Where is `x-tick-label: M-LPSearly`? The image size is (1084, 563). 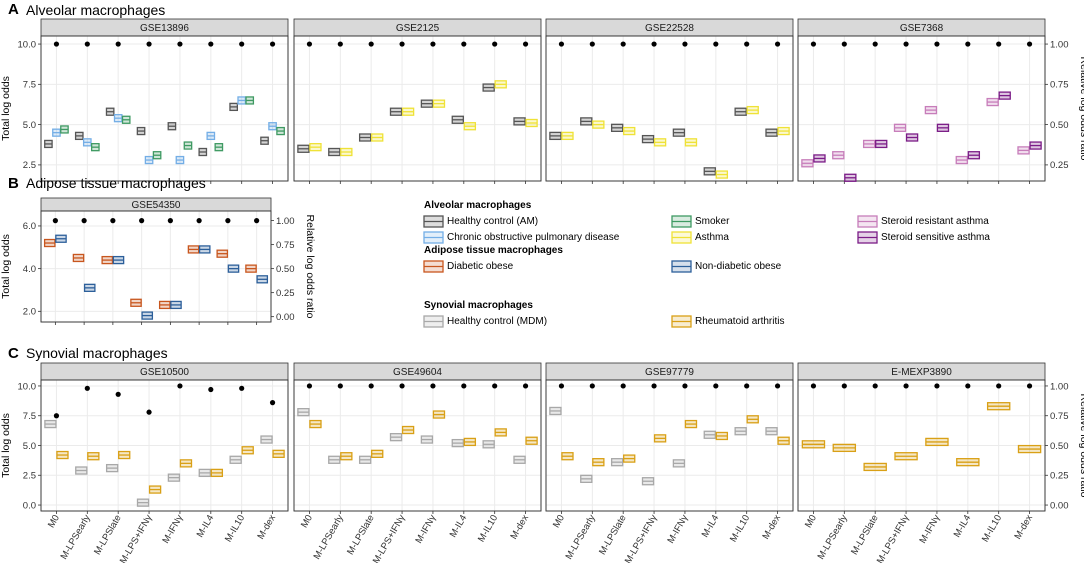
x-tick-label: M-LPSearly is located at coordinates (76, 537).